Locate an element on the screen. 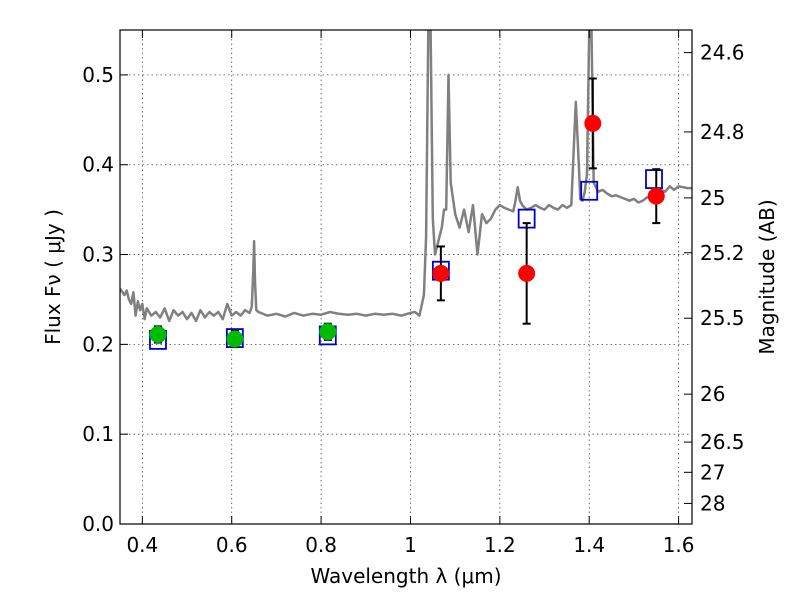  mag-tick-label: 24.8 is located at coordinates (722, 132).